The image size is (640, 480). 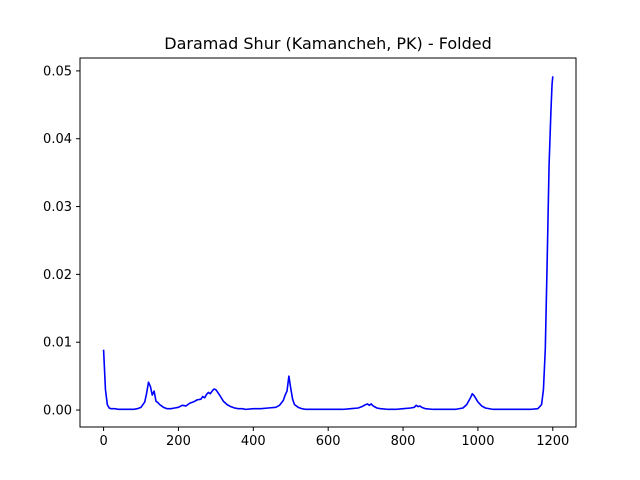 I want to click on x-axis: 0 200 400 600 800 1000 1200, so click(x=334, y=438).